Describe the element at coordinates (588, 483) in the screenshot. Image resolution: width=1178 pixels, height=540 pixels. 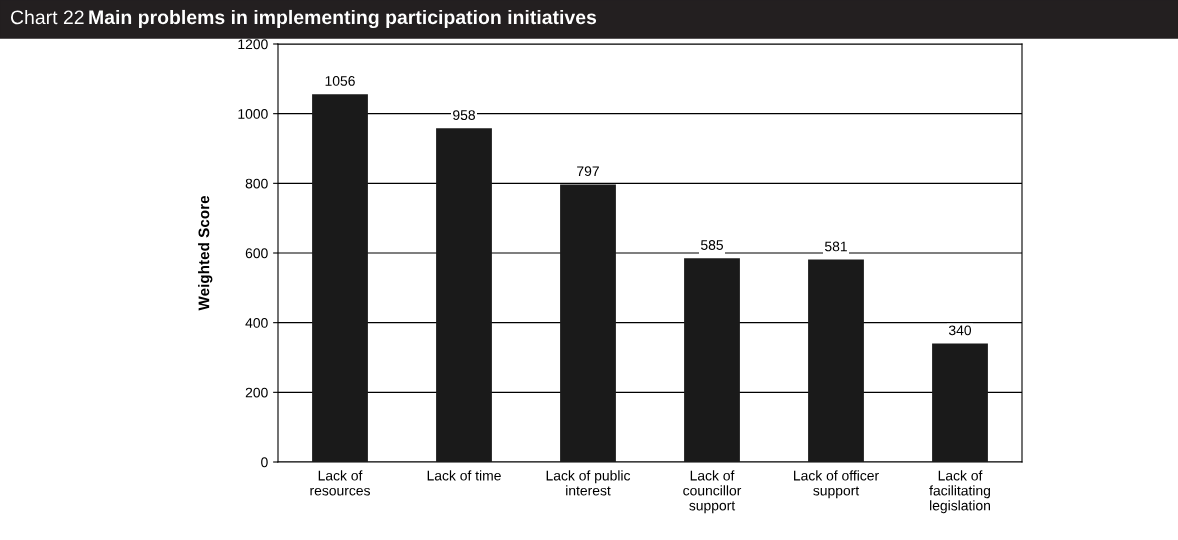
I see `x-tick-label: Lack of public interest` at that location.